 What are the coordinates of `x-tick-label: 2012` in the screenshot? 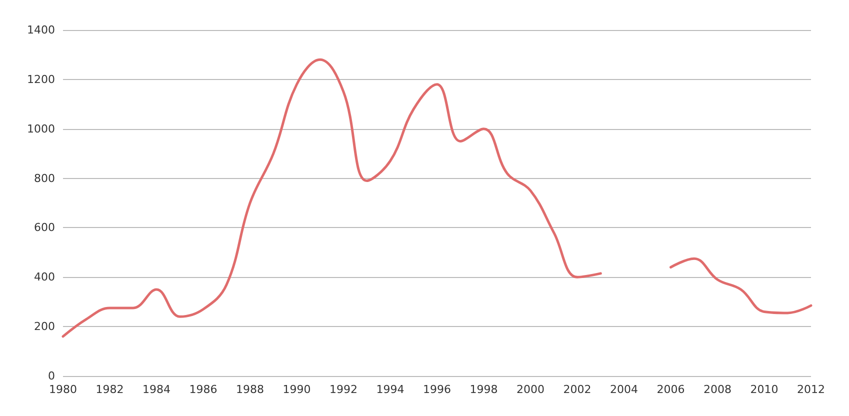 It's located at (811, 389).